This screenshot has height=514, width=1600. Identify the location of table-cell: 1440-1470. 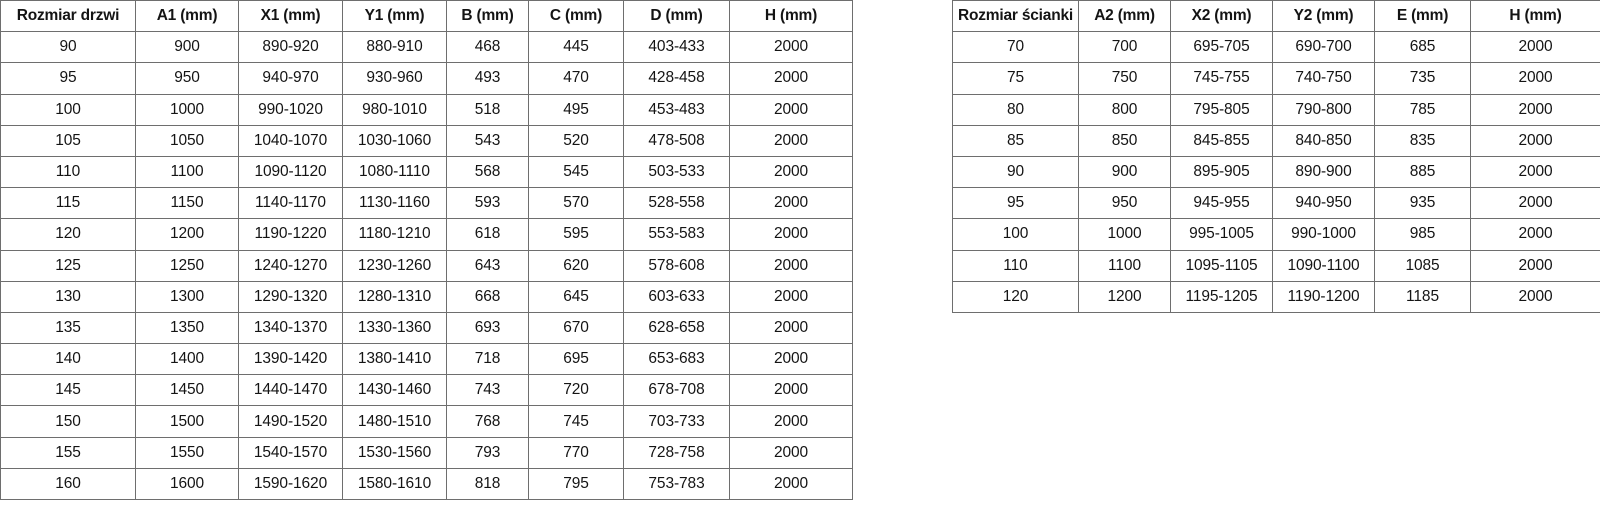
(290, 390).